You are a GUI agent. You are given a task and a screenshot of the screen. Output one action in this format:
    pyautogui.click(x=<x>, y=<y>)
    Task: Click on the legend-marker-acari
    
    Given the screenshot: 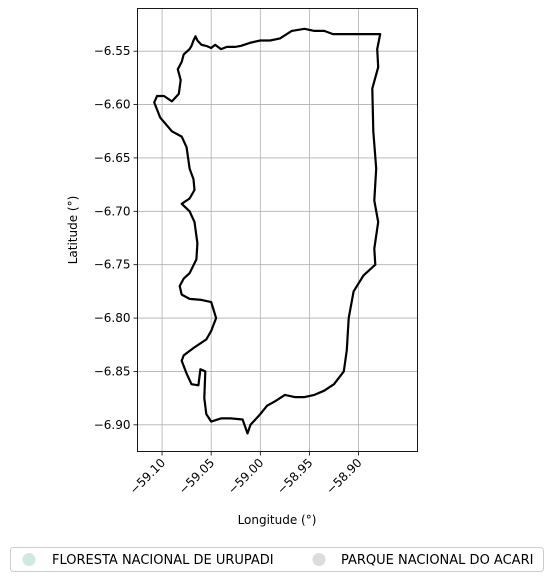 What is the action you would take?
    pyautogui.click(x=319, y=559)
    